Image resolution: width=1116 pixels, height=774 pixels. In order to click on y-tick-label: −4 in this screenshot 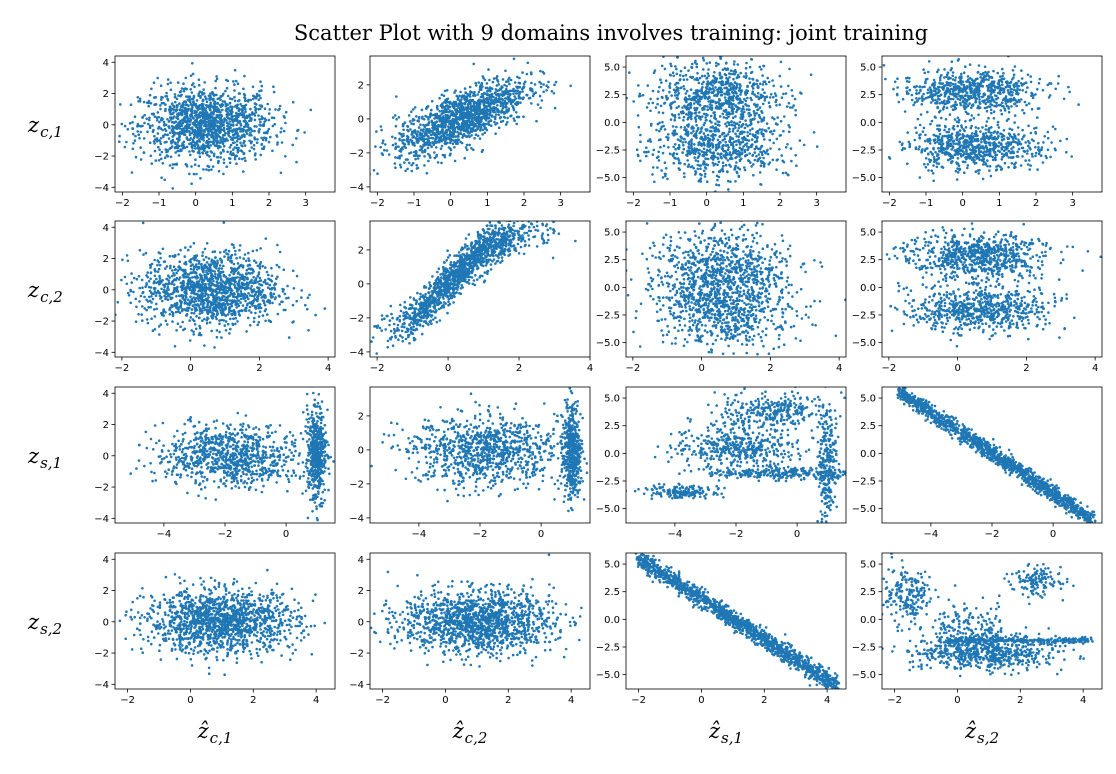, I will do `click(101, 188)`.